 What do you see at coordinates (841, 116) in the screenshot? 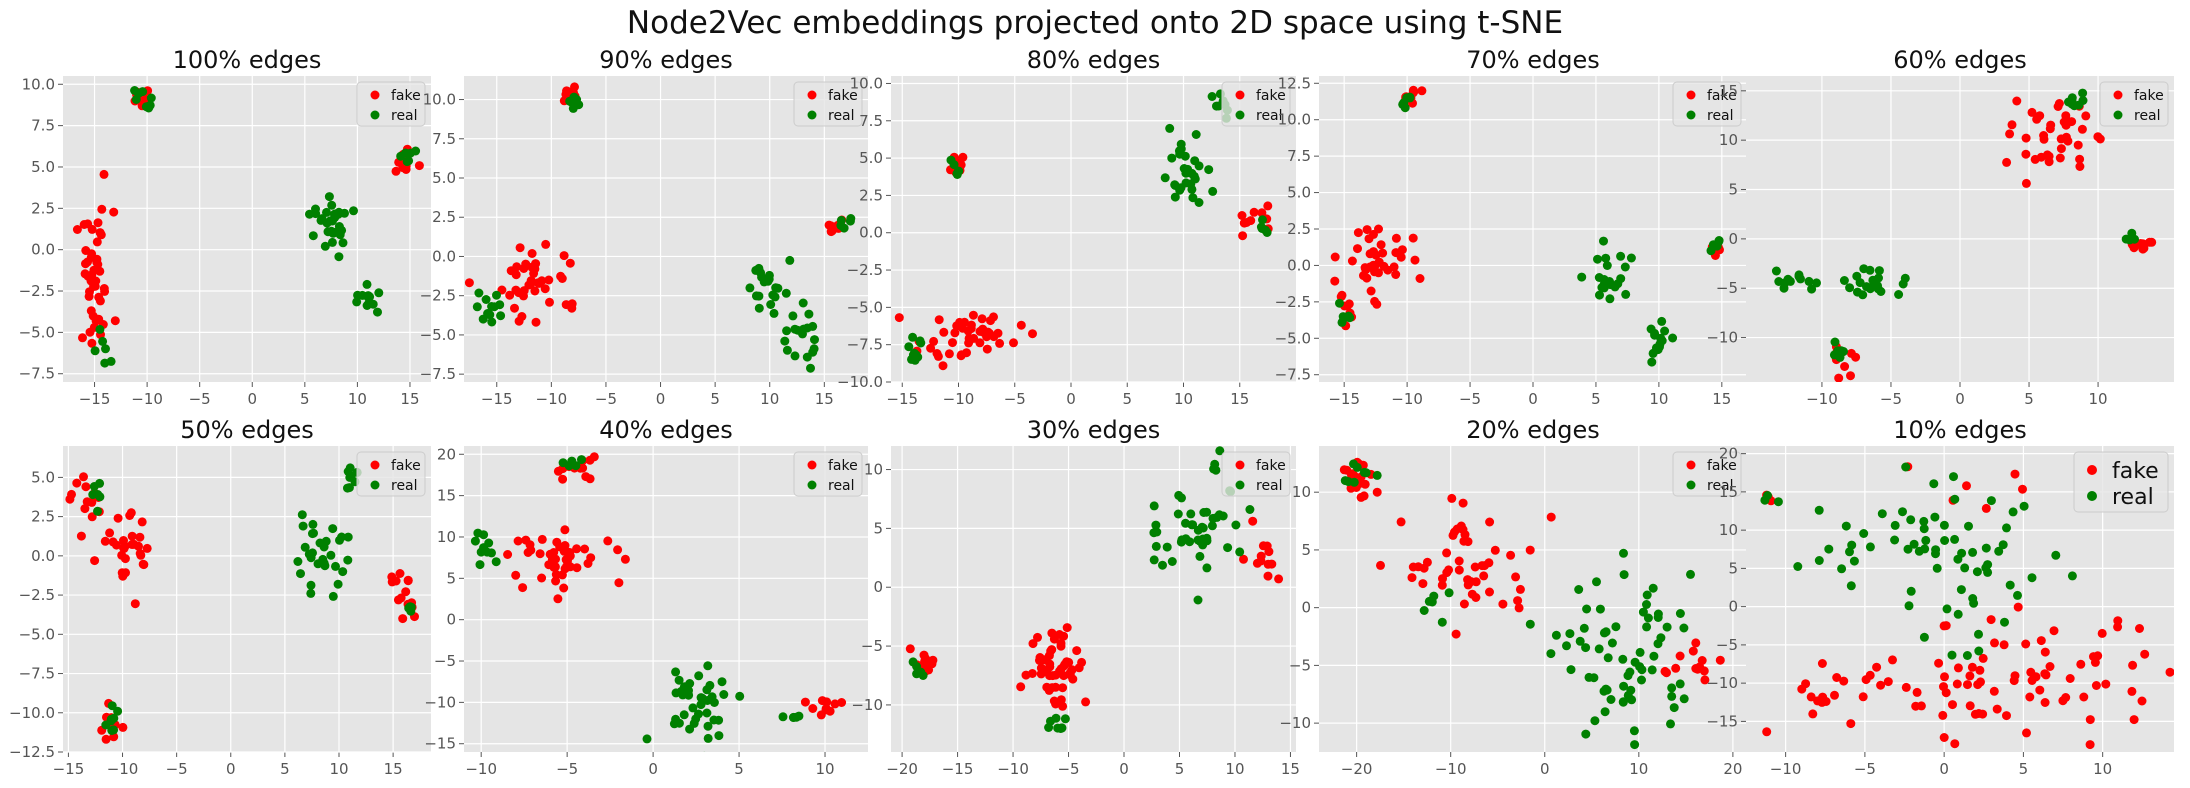
I see `legend-label-real: real` at bounding box center [841, 116].